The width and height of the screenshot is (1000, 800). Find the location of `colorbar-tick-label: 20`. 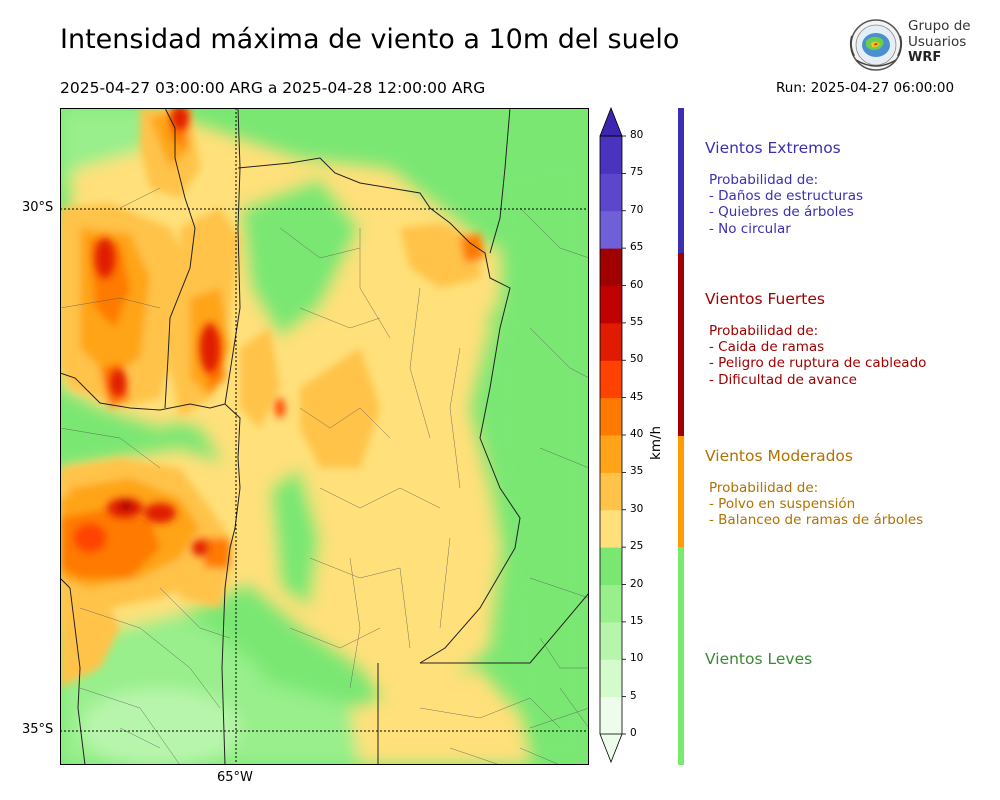

colorbar-tick-label: 20 is located at coordinates (637, 583).